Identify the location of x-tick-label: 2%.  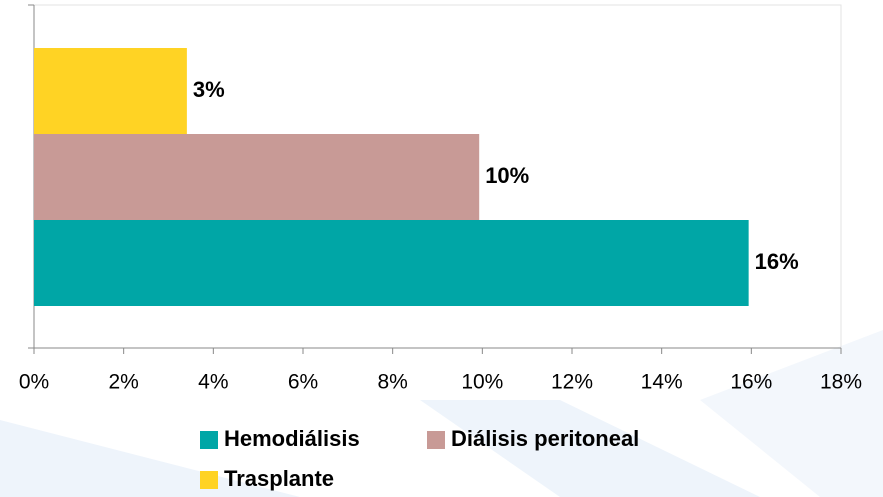
(123, 382).